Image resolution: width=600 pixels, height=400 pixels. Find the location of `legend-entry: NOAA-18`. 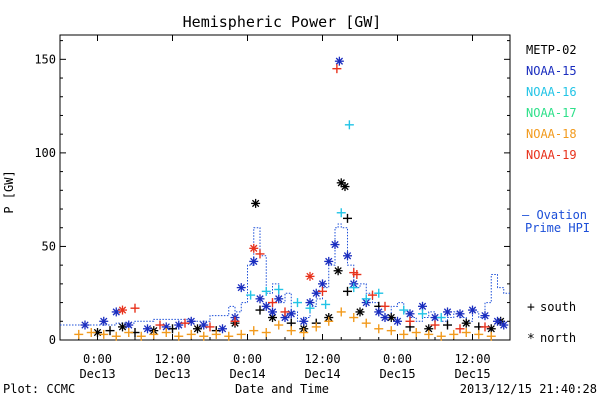

legend-entry: NOAA-18 is located at coordinates (551, 134).